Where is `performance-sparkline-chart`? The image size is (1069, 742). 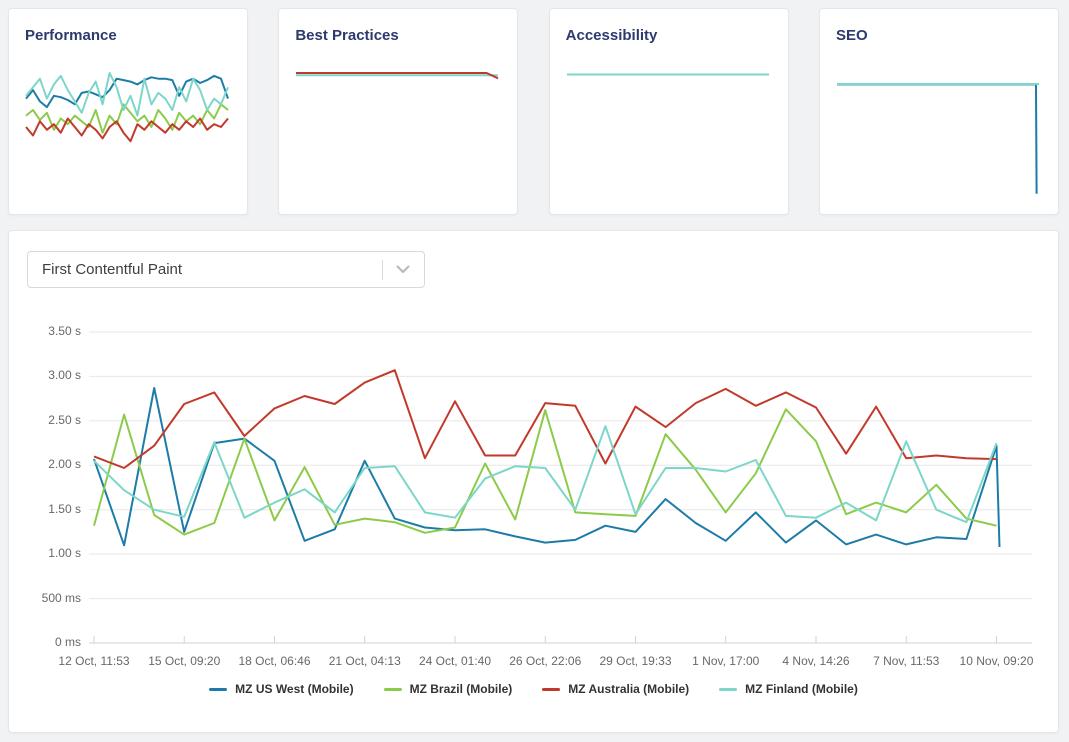 performance-sparkline-chart is located at coordinates (127, 107).